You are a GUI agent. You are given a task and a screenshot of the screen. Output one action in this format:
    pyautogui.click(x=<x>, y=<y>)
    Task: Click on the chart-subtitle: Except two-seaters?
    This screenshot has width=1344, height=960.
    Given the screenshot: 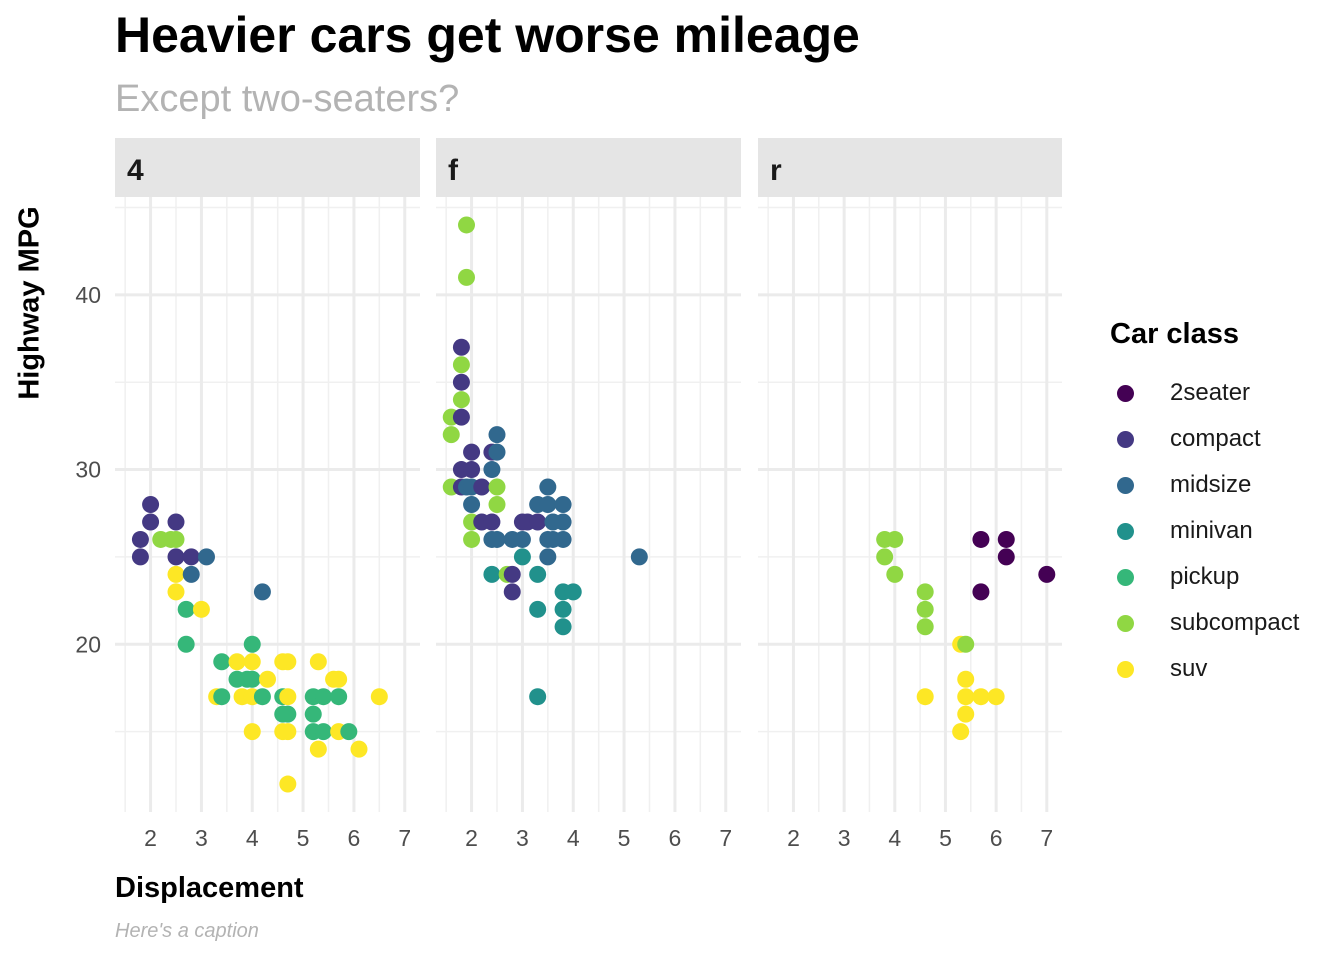 What is the action you would take?
    pyautogui.click(x=287, y=99)
    